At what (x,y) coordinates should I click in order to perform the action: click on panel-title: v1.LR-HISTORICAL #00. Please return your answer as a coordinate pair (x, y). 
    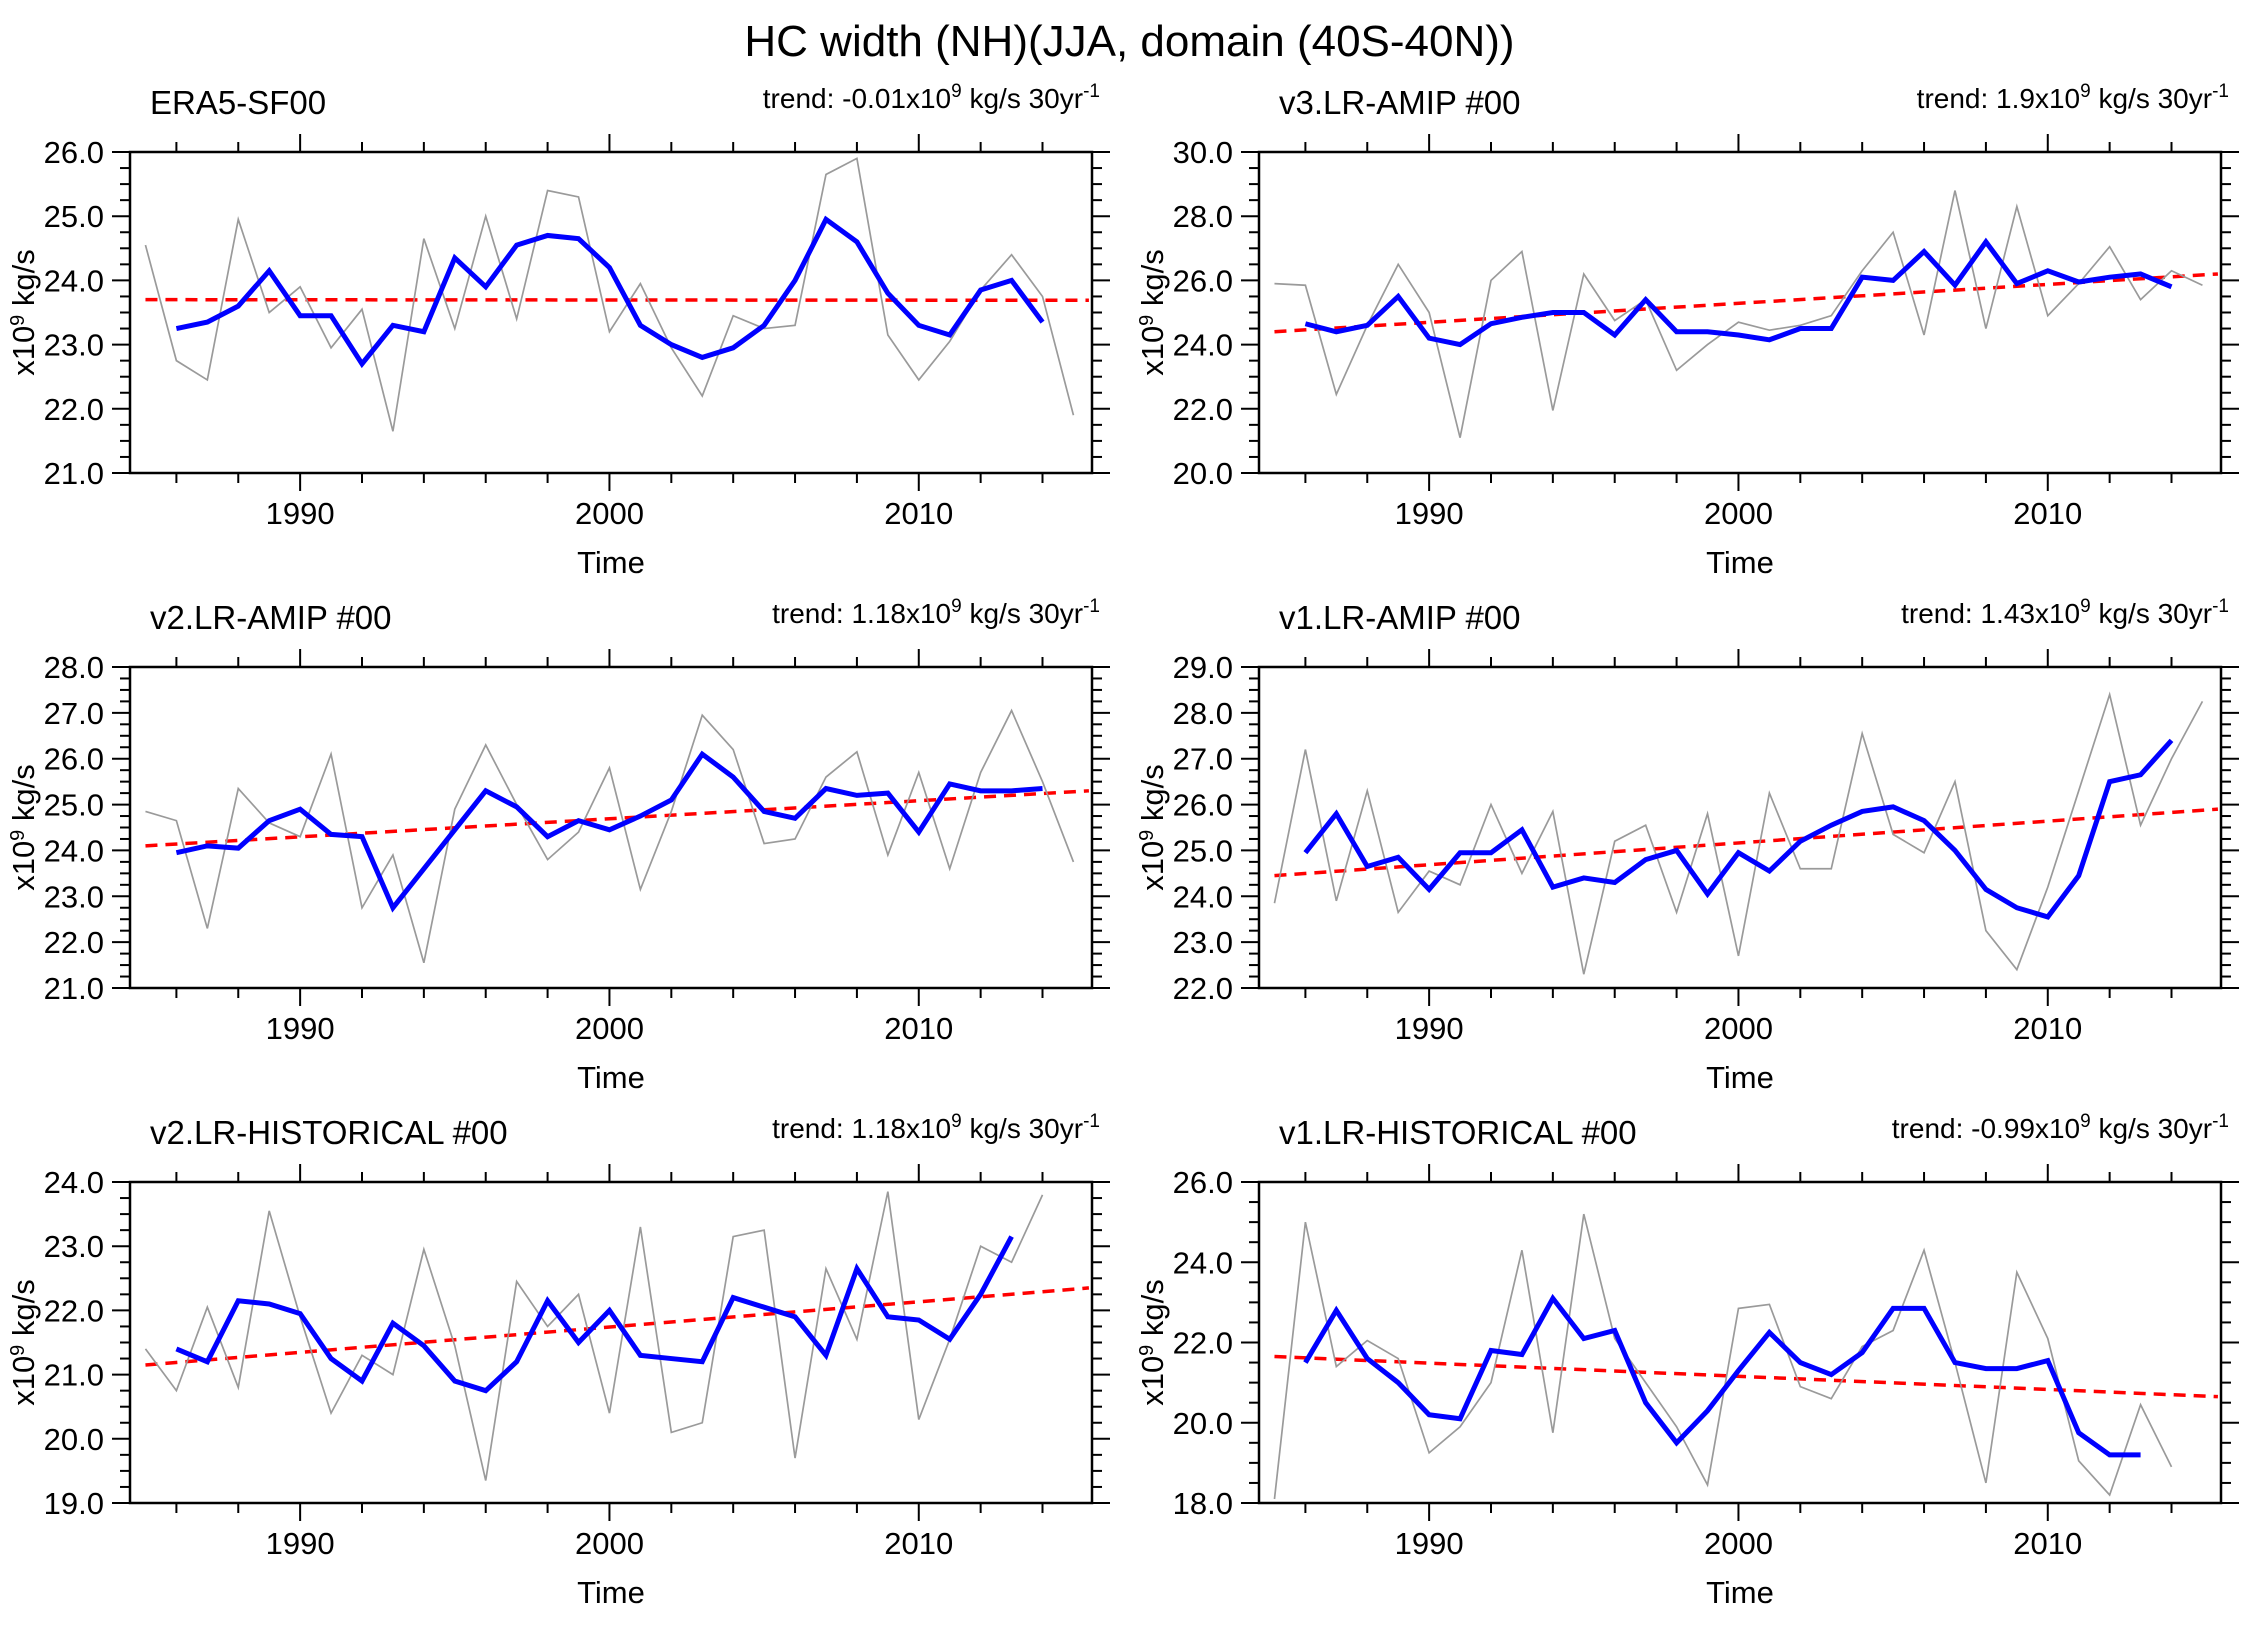
    Looking at the image, I should click on (1458, 1132).